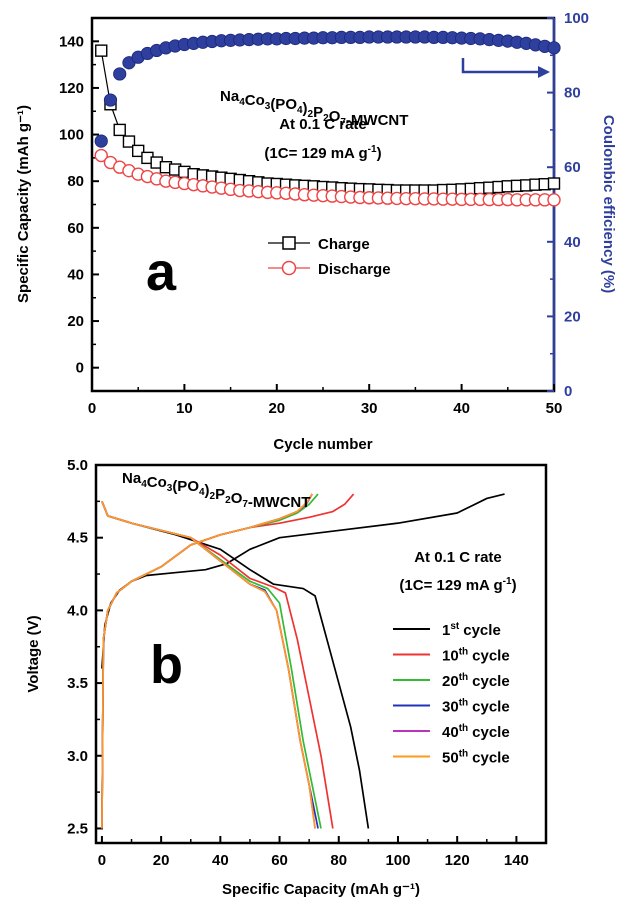  Describe the element at coordinates (322, 444) in the screenshot. I see `panel-a-x-label: Cycle number` at that location.